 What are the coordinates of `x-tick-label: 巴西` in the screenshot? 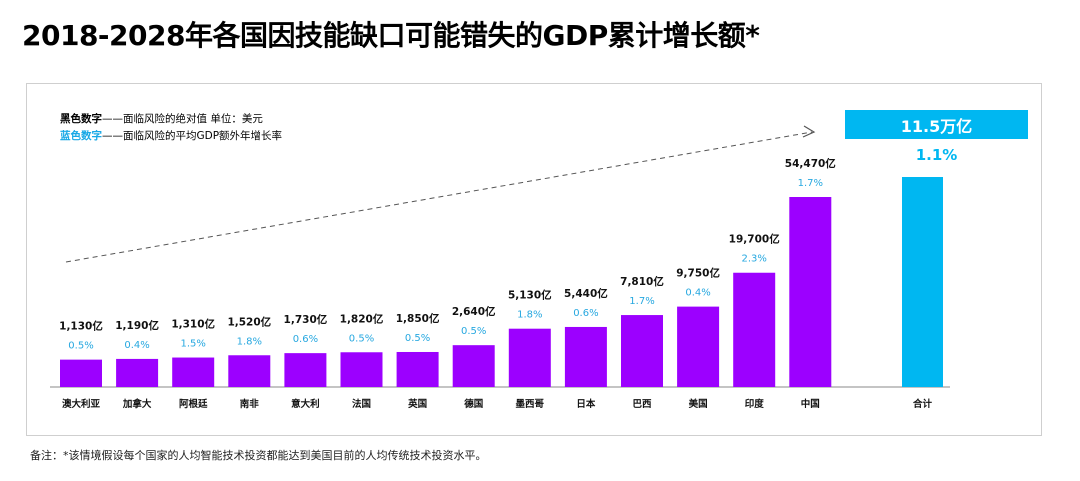 It's located at (642, 404).